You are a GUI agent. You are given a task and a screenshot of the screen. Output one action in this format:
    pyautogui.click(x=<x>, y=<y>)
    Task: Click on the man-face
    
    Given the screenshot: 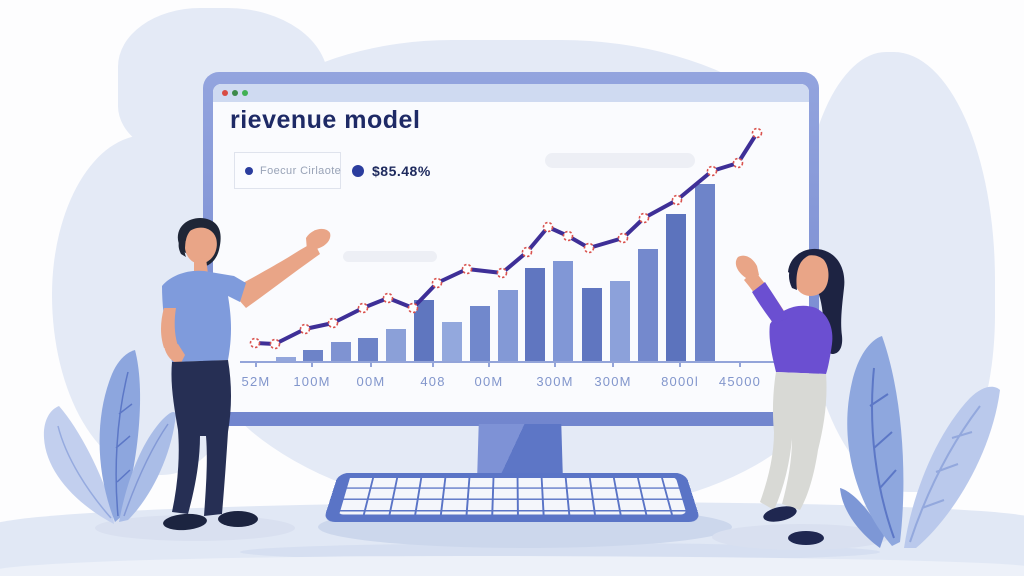 What is the action you would take?
    pyautogui.click(x=201, y=245)
    